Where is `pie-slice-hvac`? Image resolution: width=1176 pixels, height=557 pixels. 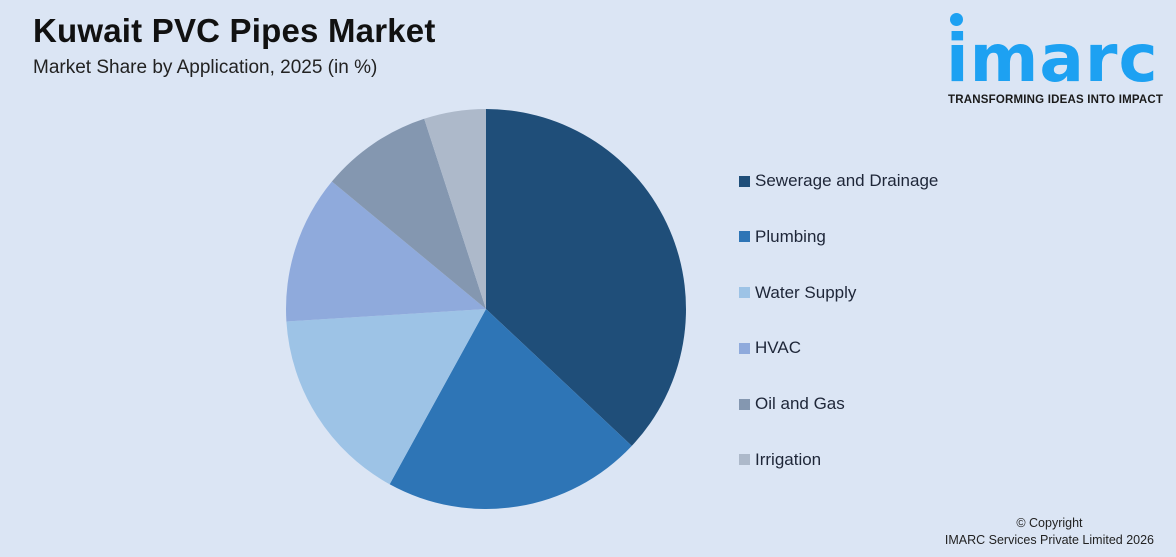
pie-slice-hvac is located at coordinates (386, 251).